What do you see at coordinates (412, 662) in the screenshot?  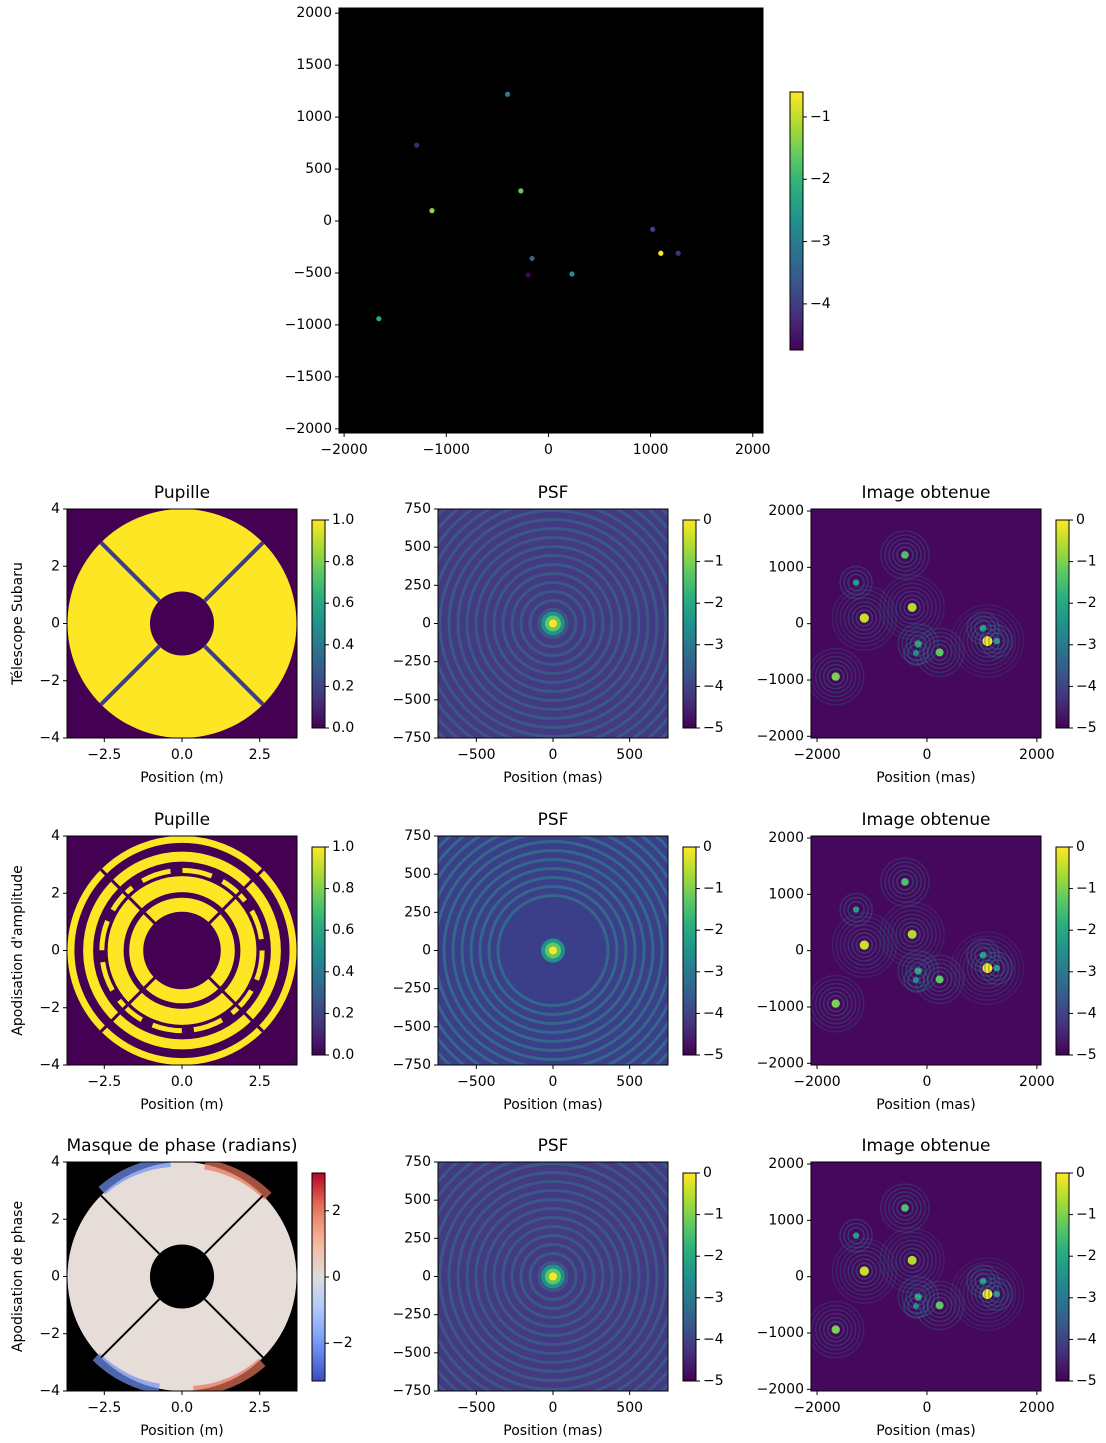 I see `y-tick-label: −250` at bounding box center [412, 662].